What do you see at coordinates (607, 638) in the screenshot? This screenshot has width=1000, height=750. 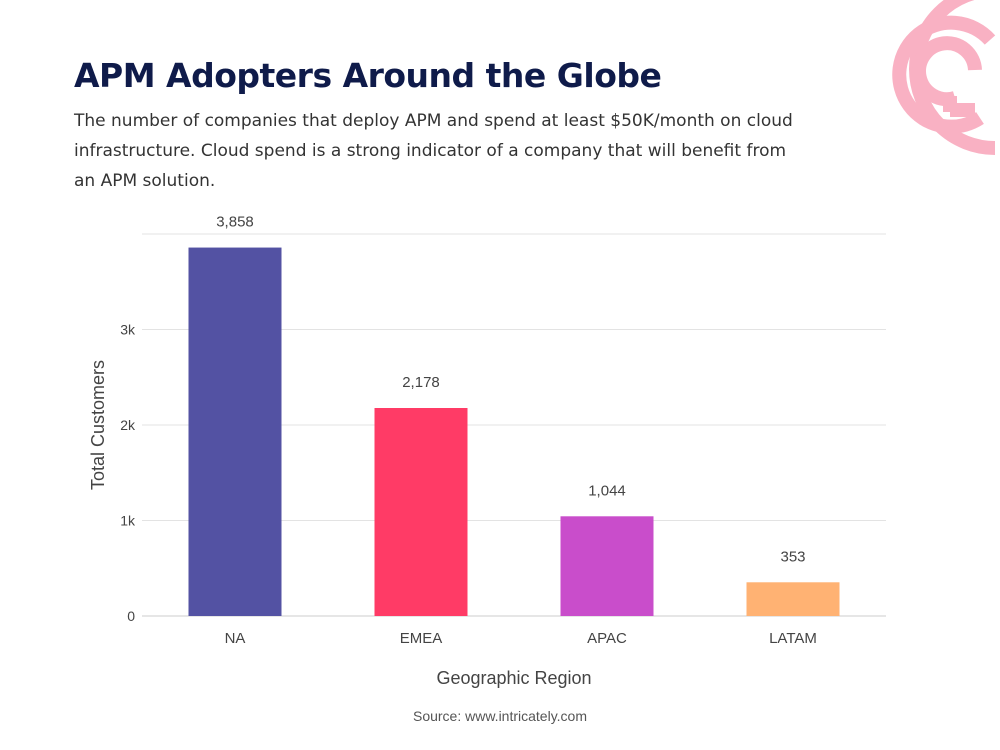 I see `x-tick-label: APAC` at bounding box center [607, 638].